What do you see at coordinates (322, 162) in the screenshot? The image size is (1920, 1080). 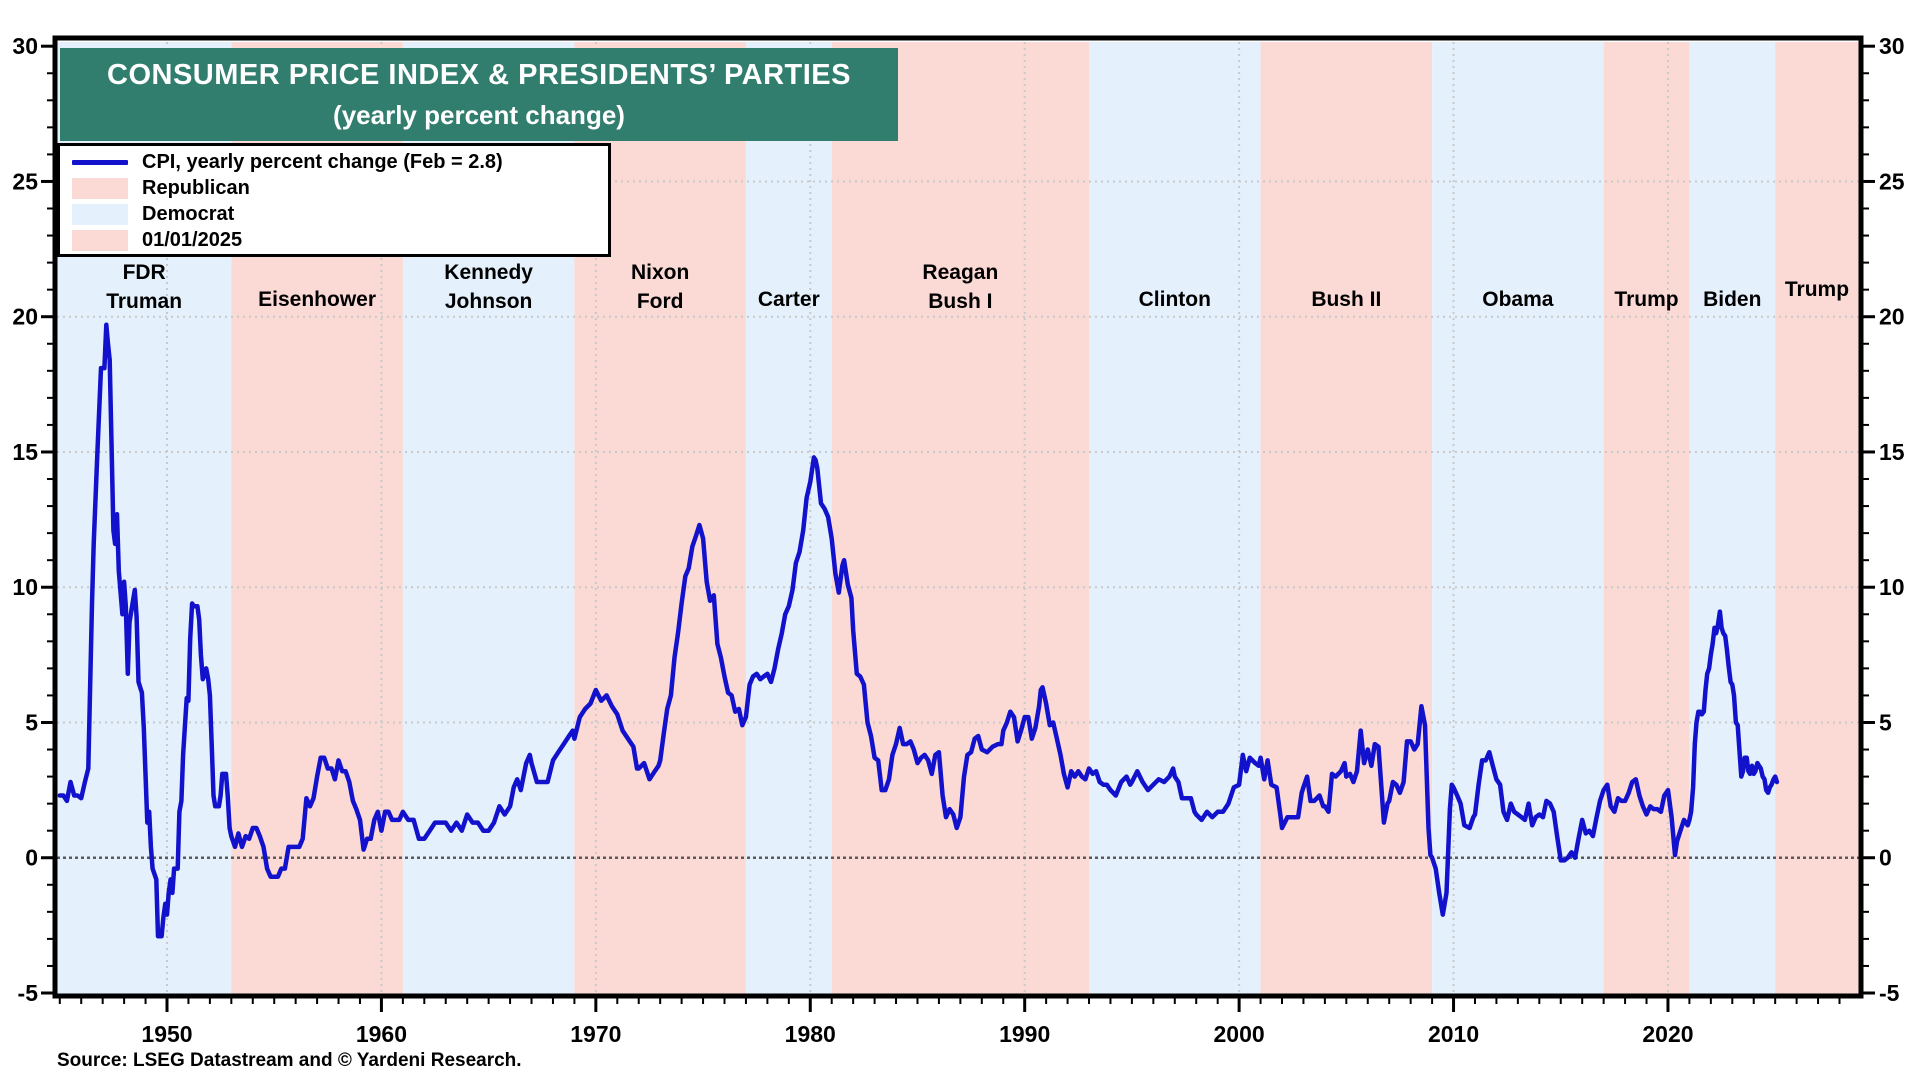 I see `legend-label-cpi: CPI, yearly percent change (Feb = 2.8)` at bounding box center [322, 162].